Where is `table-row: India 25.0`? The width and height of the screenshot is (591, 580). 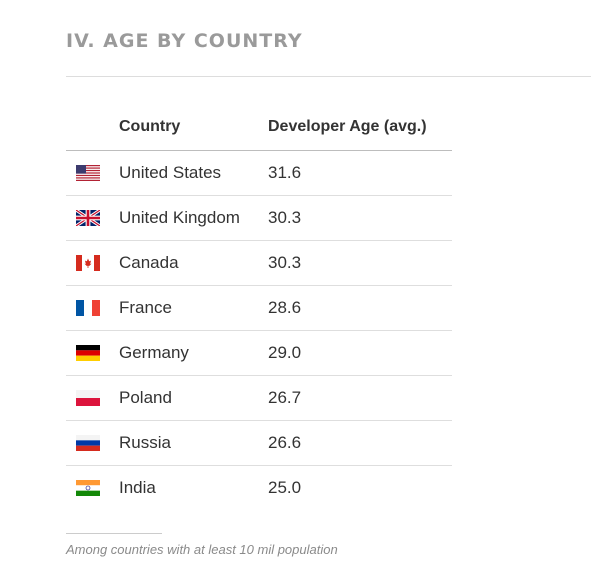 table-row: India 25.0 is located at coordinates (259, 488).